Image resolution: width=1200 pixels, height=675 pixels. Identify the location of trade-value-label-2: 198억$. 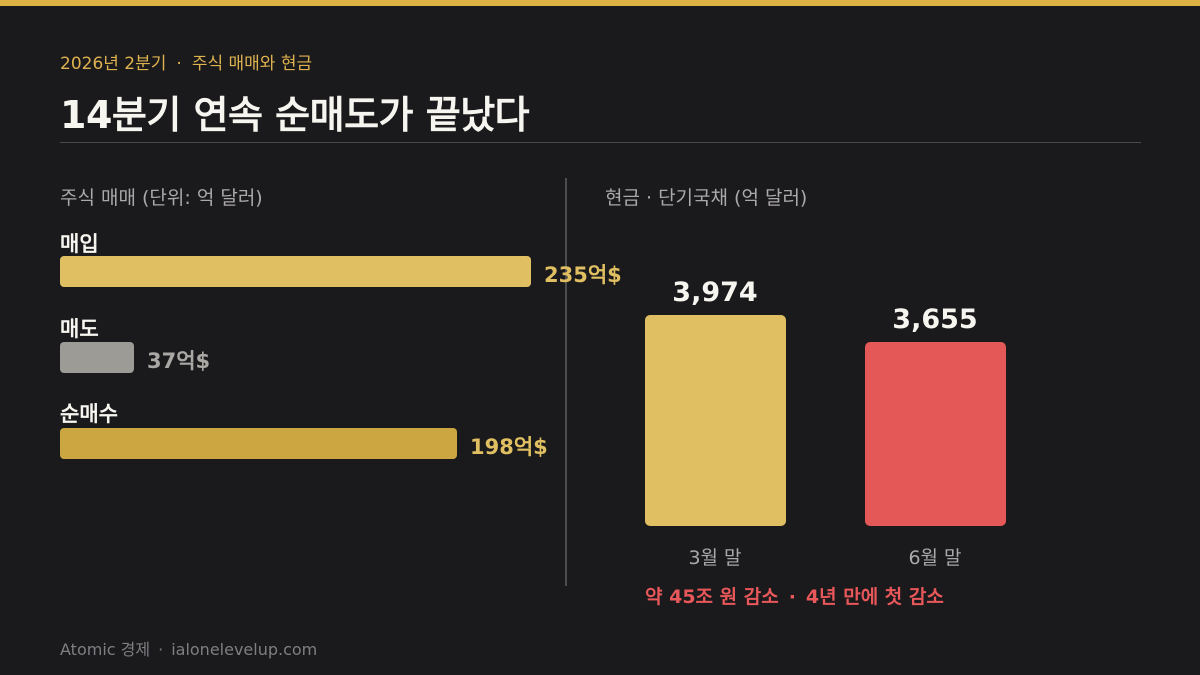
(509, 447).